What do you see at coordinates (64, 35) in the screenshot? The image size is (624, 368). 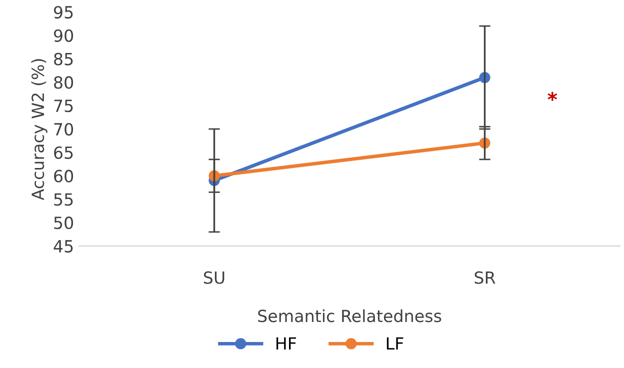 I see `y-tick-label: 90` at bounding box center [64, 35].